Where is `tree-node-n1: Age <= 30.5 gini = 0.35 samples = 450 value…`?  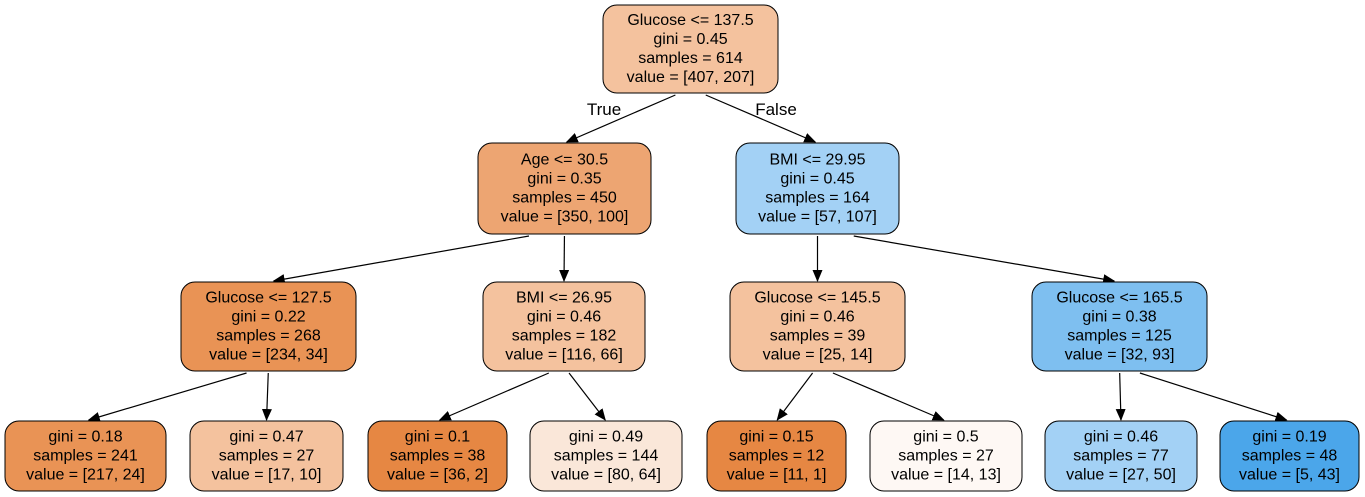
tree-node-n1: Age <= 30.5 gini = 0.35 samples = 450 value… is located at coordinates (564, 188).